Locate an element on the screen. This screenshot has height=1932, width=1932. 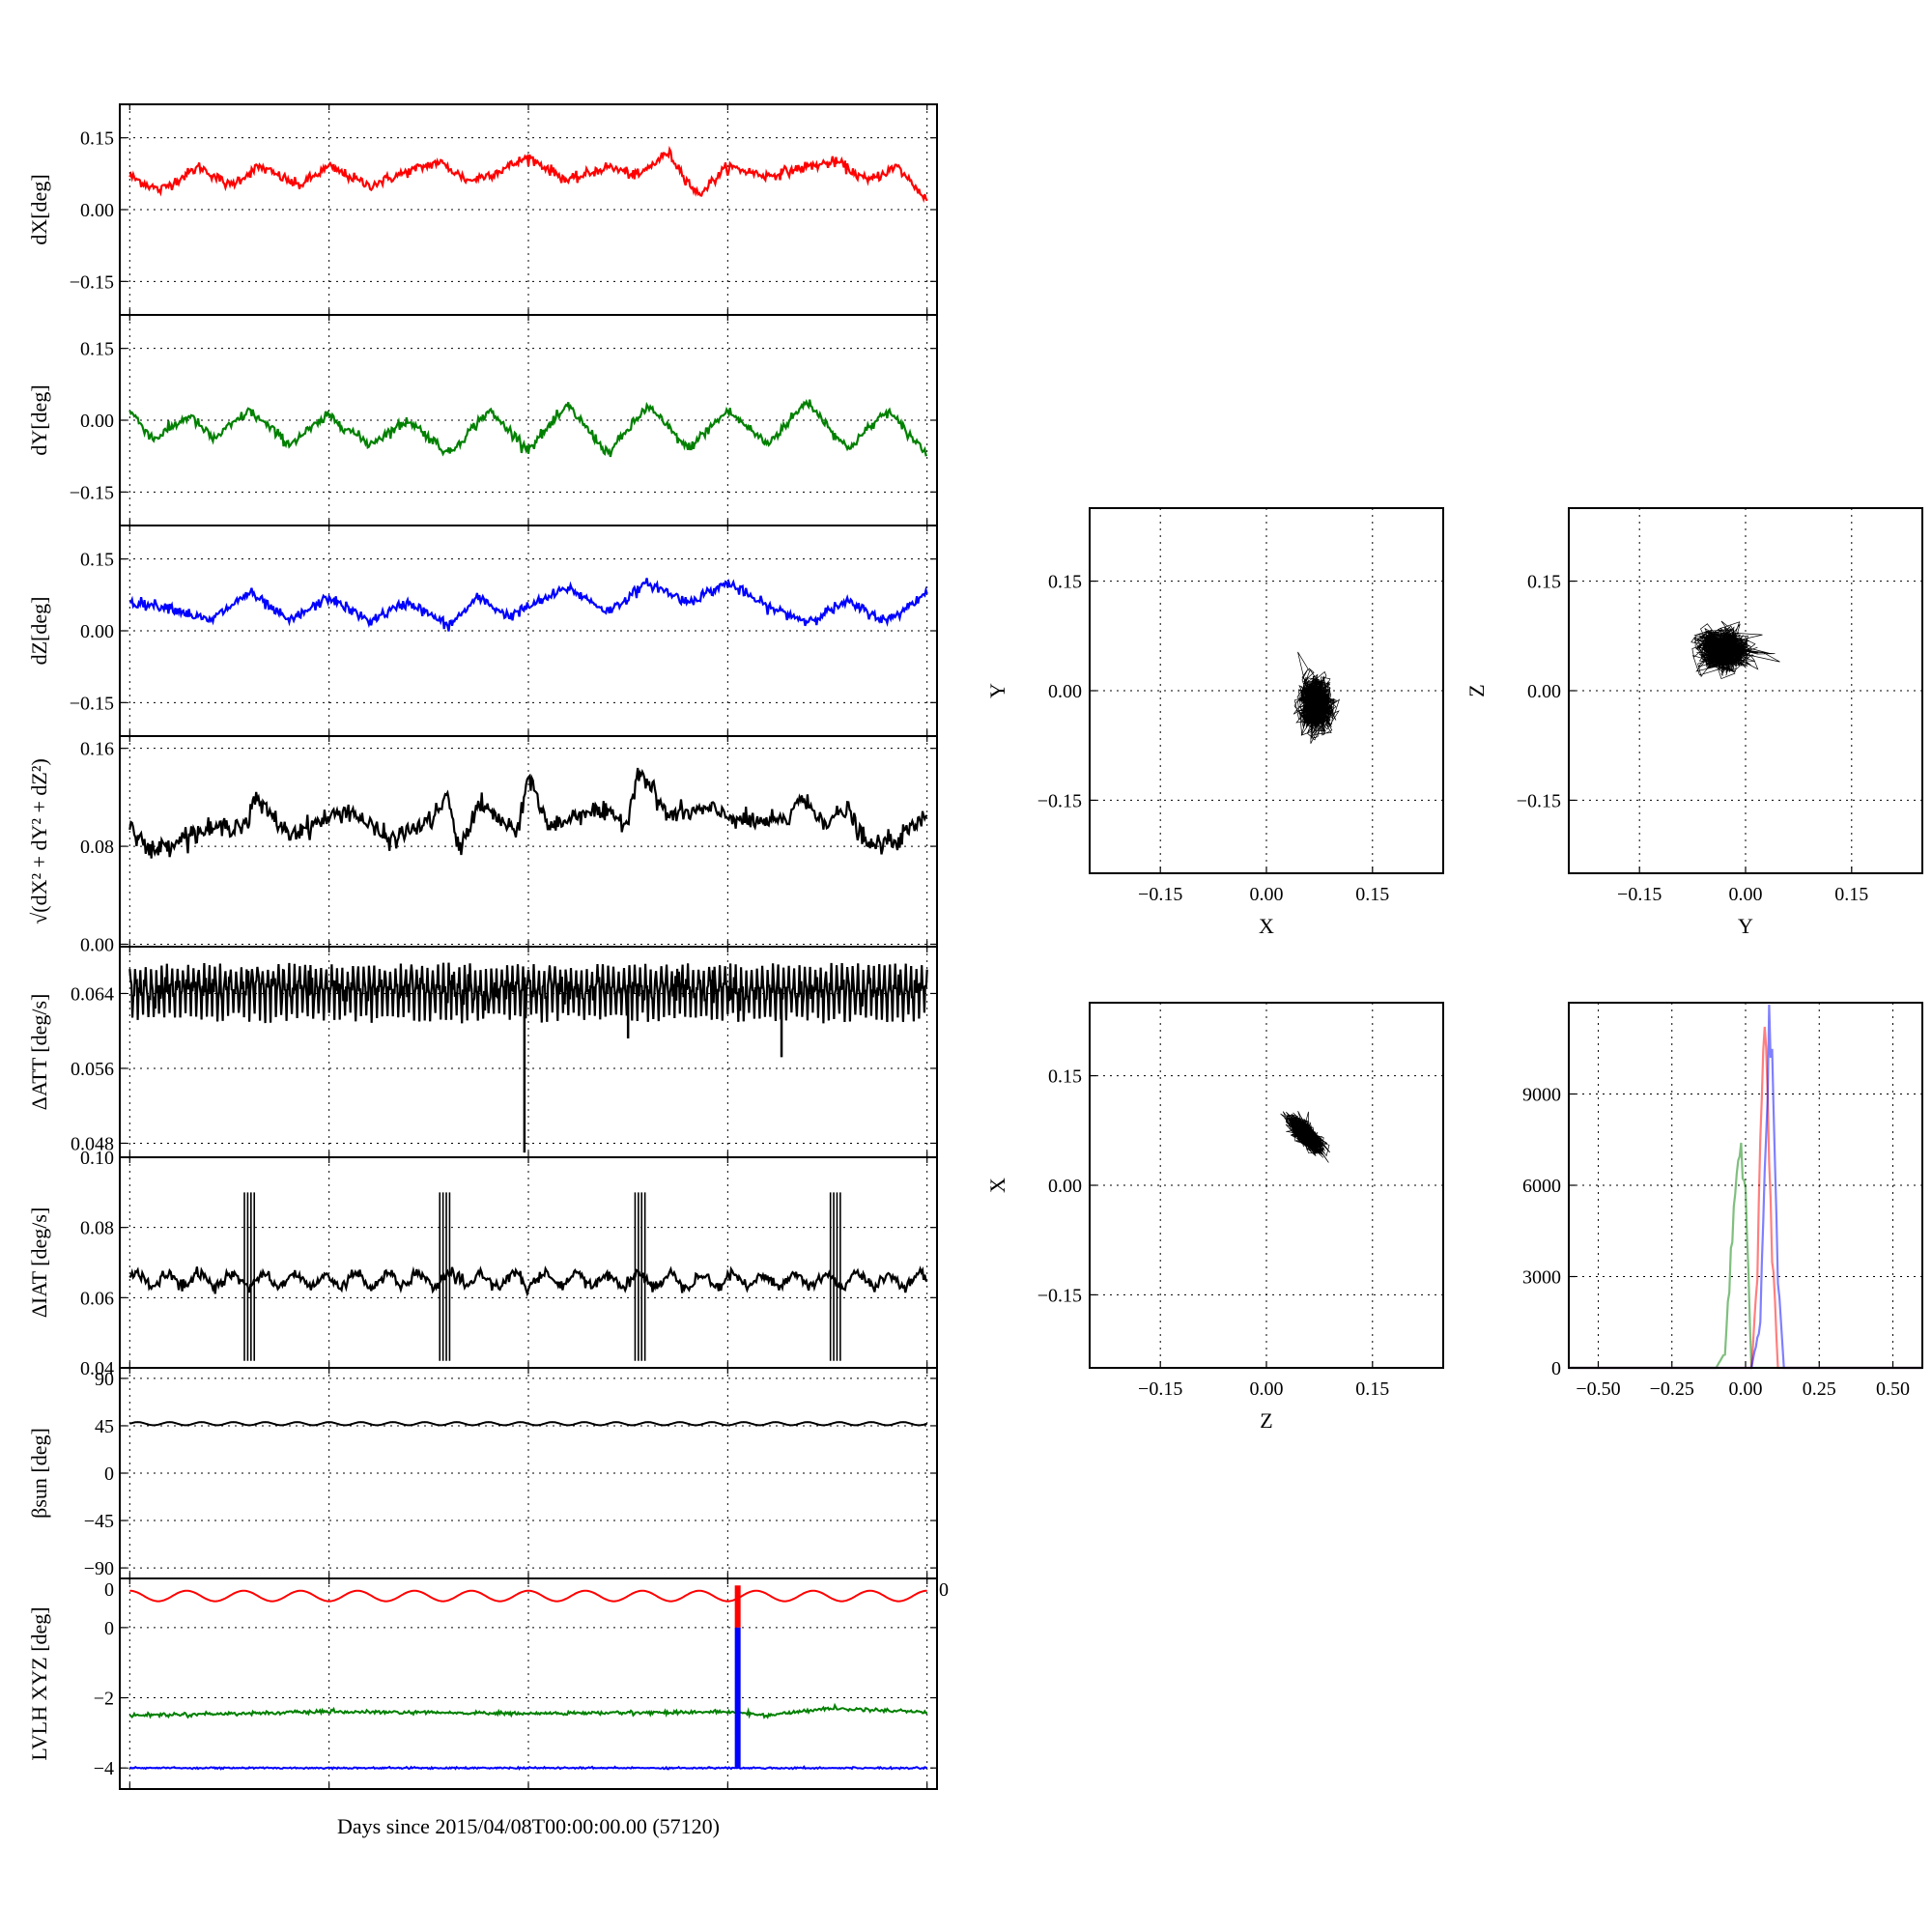
y-tick-label: −2 is located at coordinates (104, 1699).